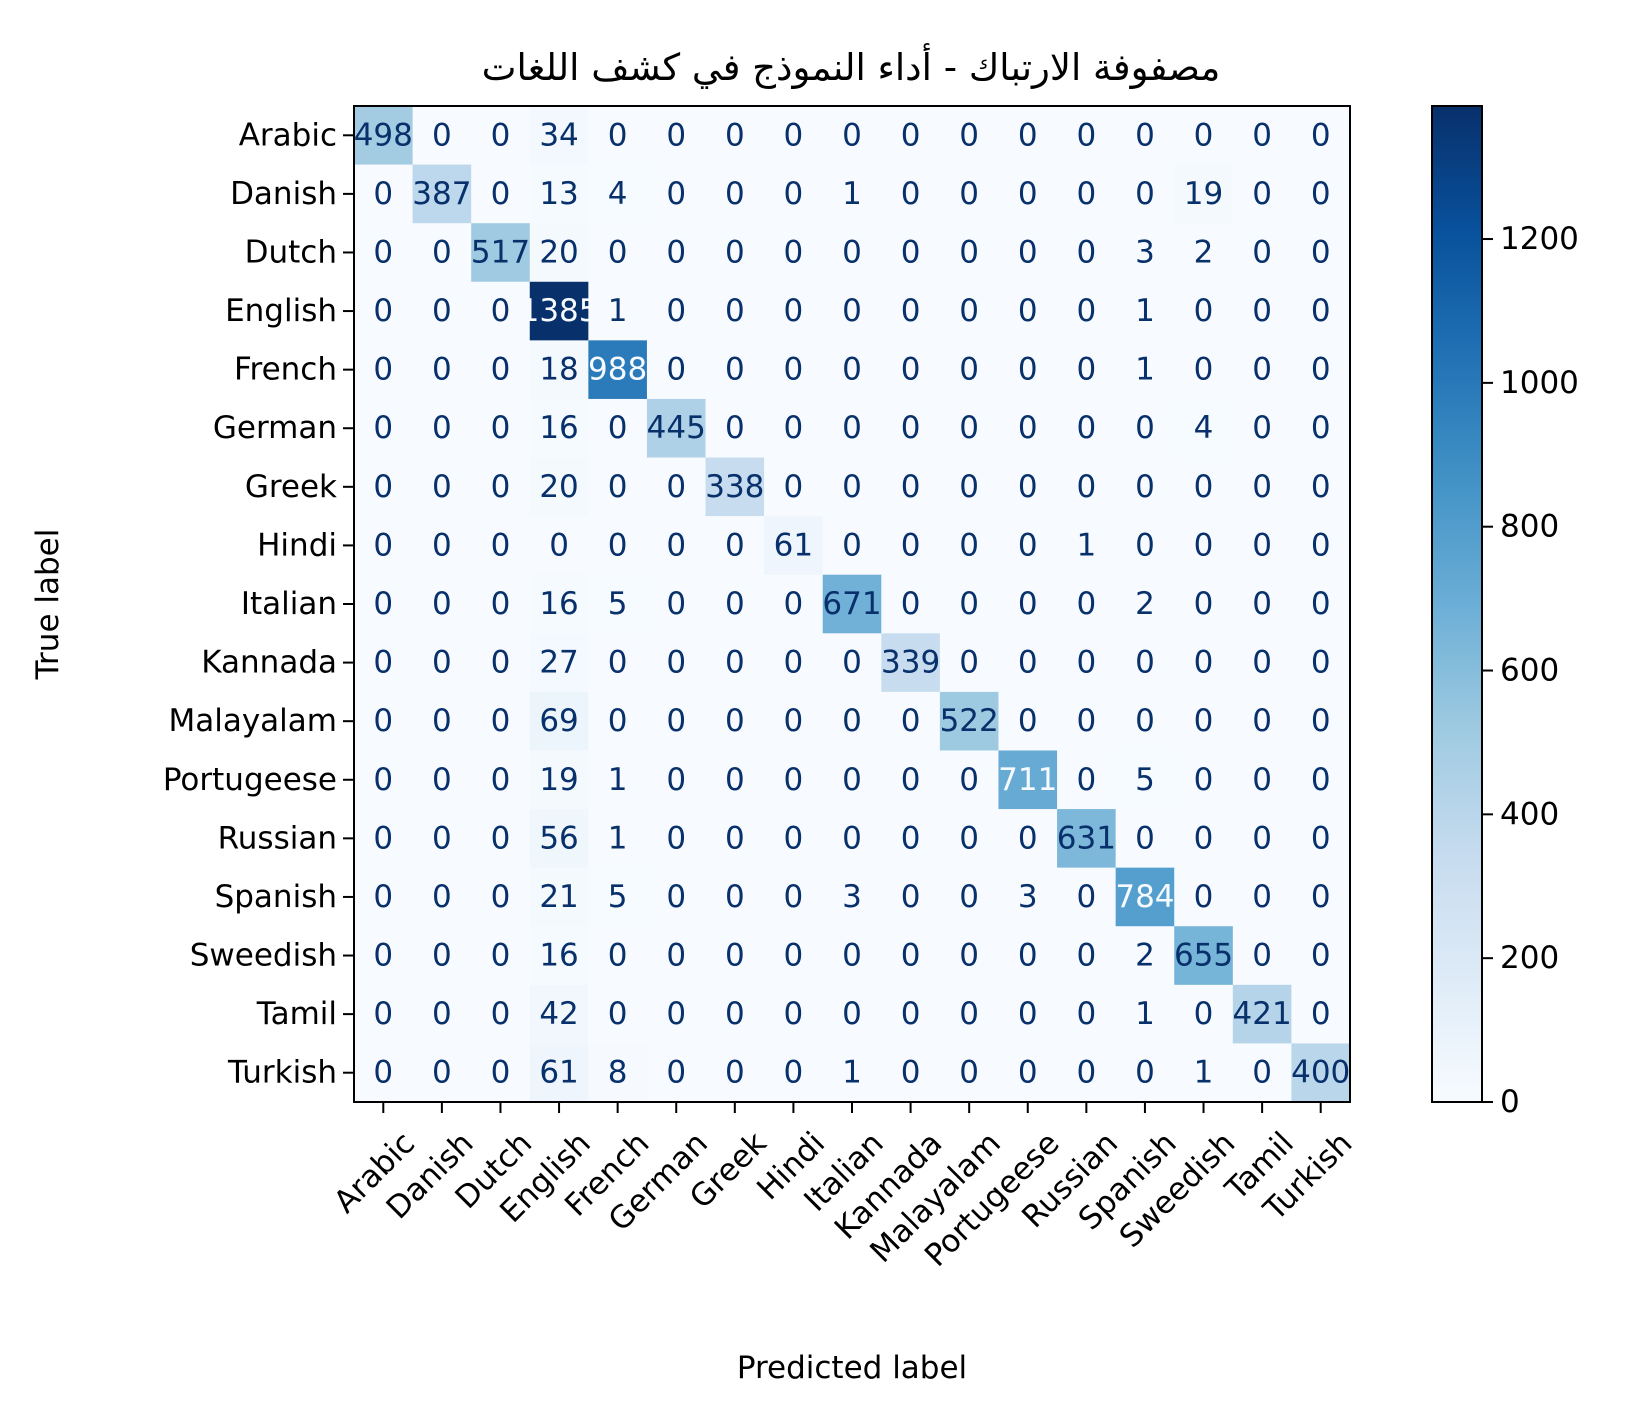 The width and height of the screenshot is (1636, 1408). What do you see at coordinates (285, 370) in the screenshot?
I see `y-tick-label: French` at bounding box center [285, 370].